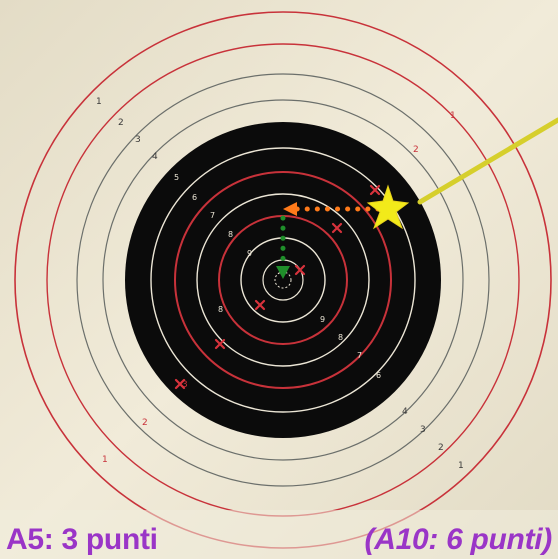 The width and height of the screenshot is (558, 559). Describe the element at coordinates (283, 247) in the screenshot. I see `green-path` at that location.